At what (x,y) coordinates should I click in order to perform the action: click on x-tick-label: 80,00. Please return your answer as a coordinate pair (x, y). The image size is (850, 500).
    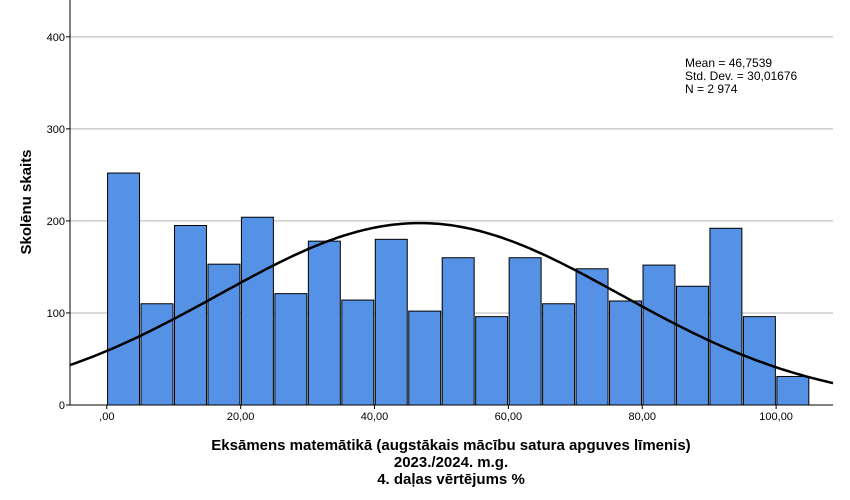
    Looking at the image, I should click on (642, 417).